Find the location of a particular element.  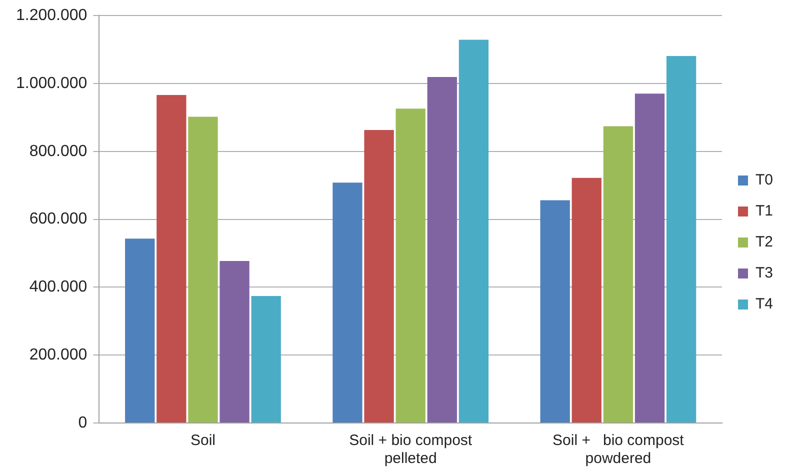

y-tick-label: 1.000.000 is located at coordinates (52, 83).